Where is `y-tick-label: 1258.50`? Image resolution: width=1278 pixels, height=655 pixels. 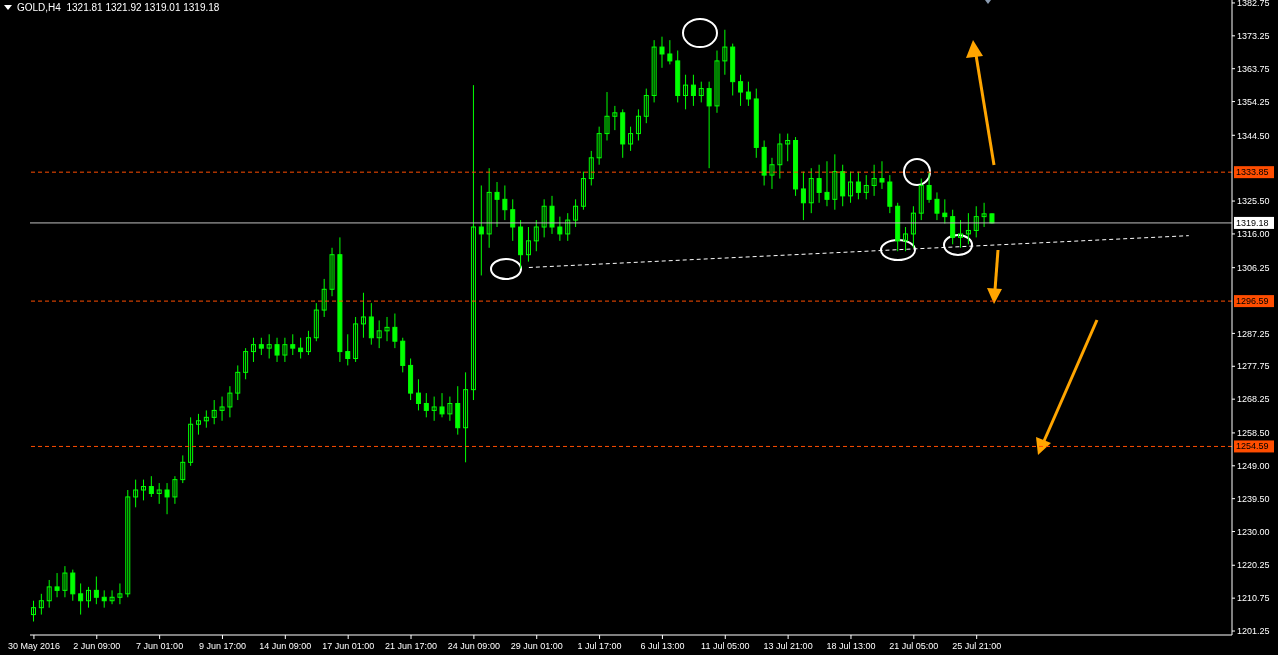
y-tick-label: 1258.50 is located at coordinates (1253, 433).